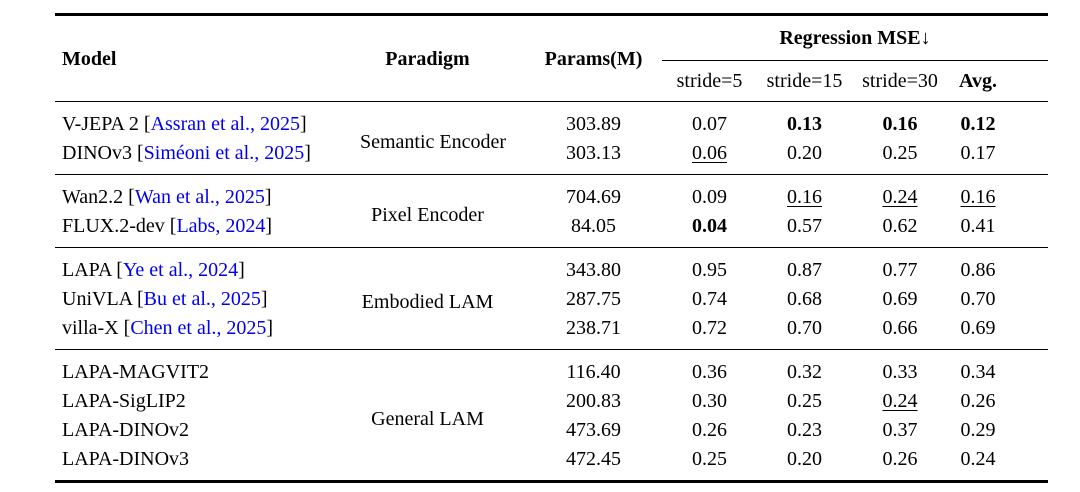 This screenshot has width=1080, height=492. I want to click on cell-params: 116.40, so click(578, 367).